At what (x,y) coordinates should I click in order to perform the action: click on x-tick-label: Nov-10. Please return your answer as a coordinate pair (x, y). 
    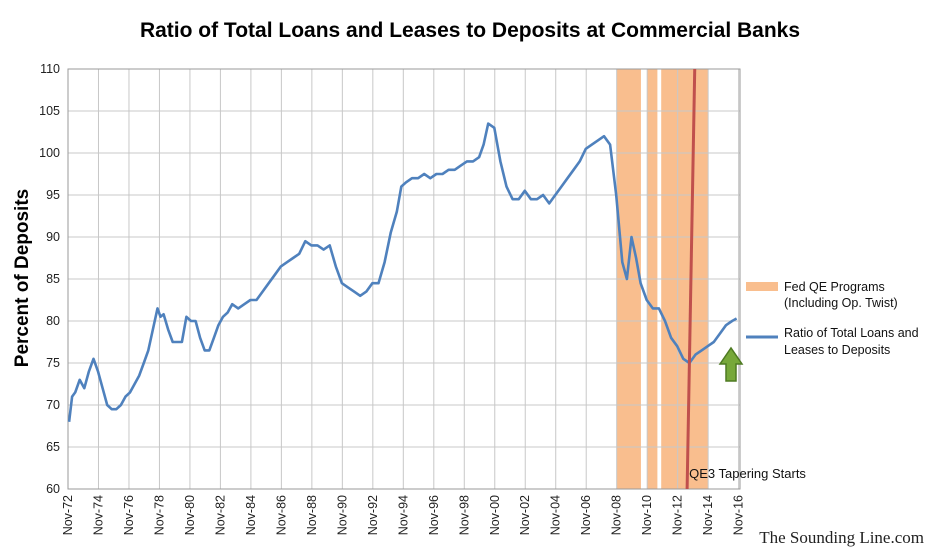
    Looking at the image, I should click on (647, 515).